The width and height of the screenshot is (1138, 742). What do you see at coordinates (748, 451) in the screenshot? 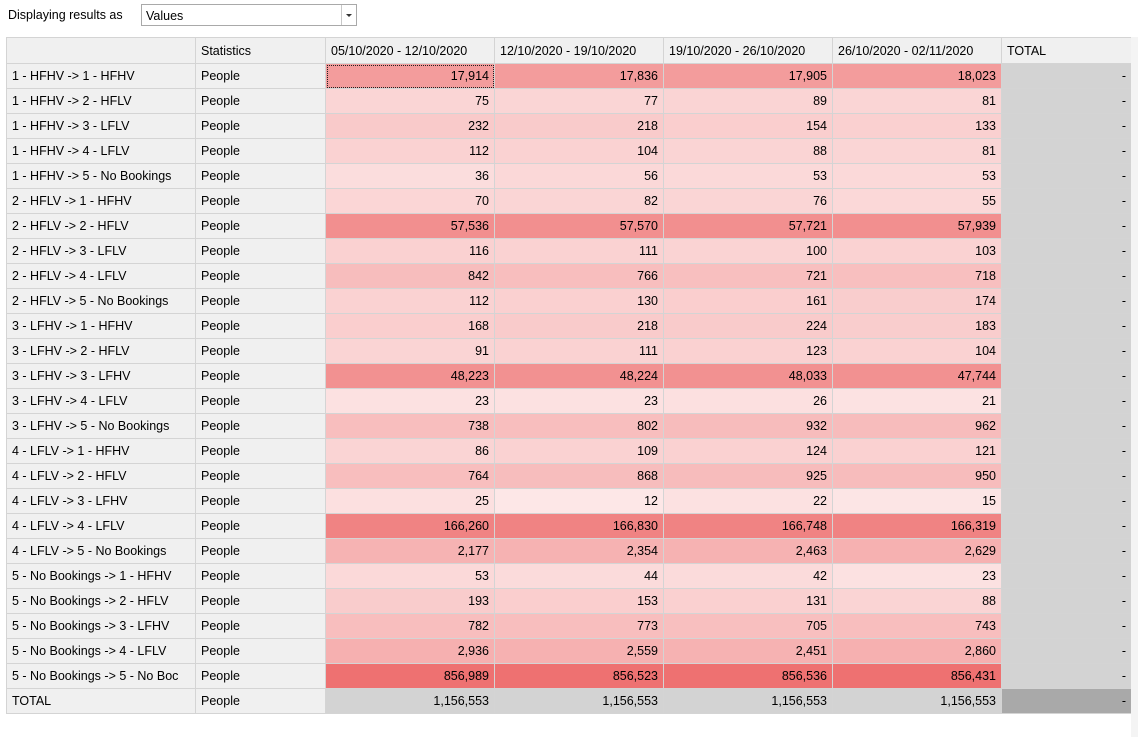
I see `value-cell: 124` at bounding box center [748, 451].